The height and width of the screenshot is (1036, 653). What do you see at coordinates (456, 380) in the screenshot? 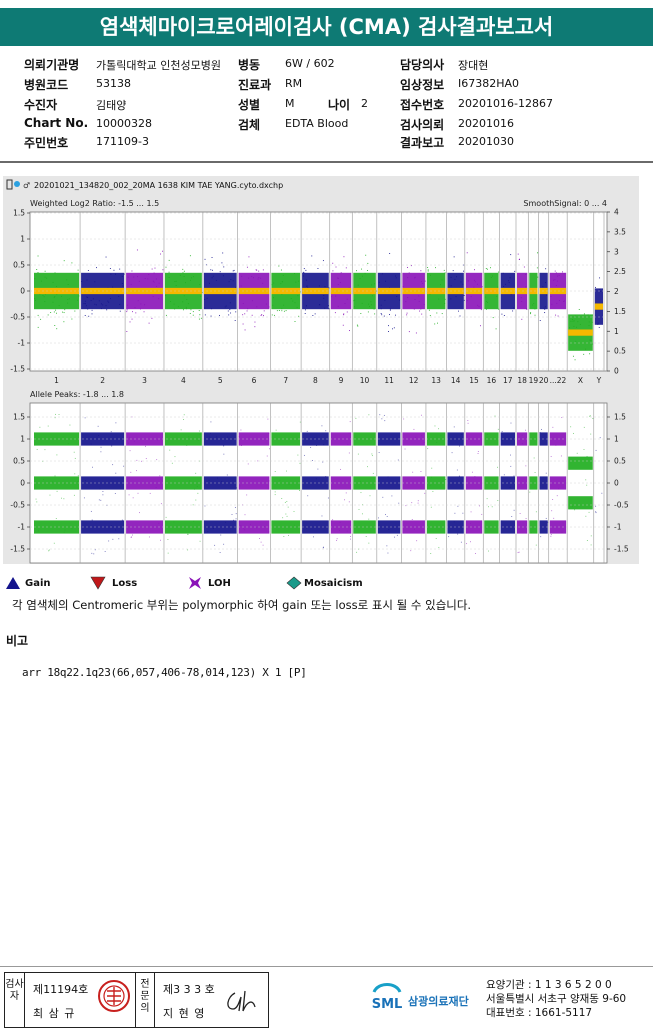
I see `chromosome-label: 14` at bounding box center [456, 380].